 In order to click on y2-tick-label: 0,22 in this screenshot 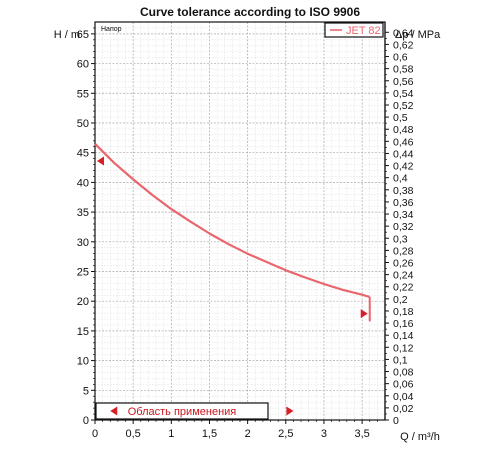, I will do `click(403, 288)`.